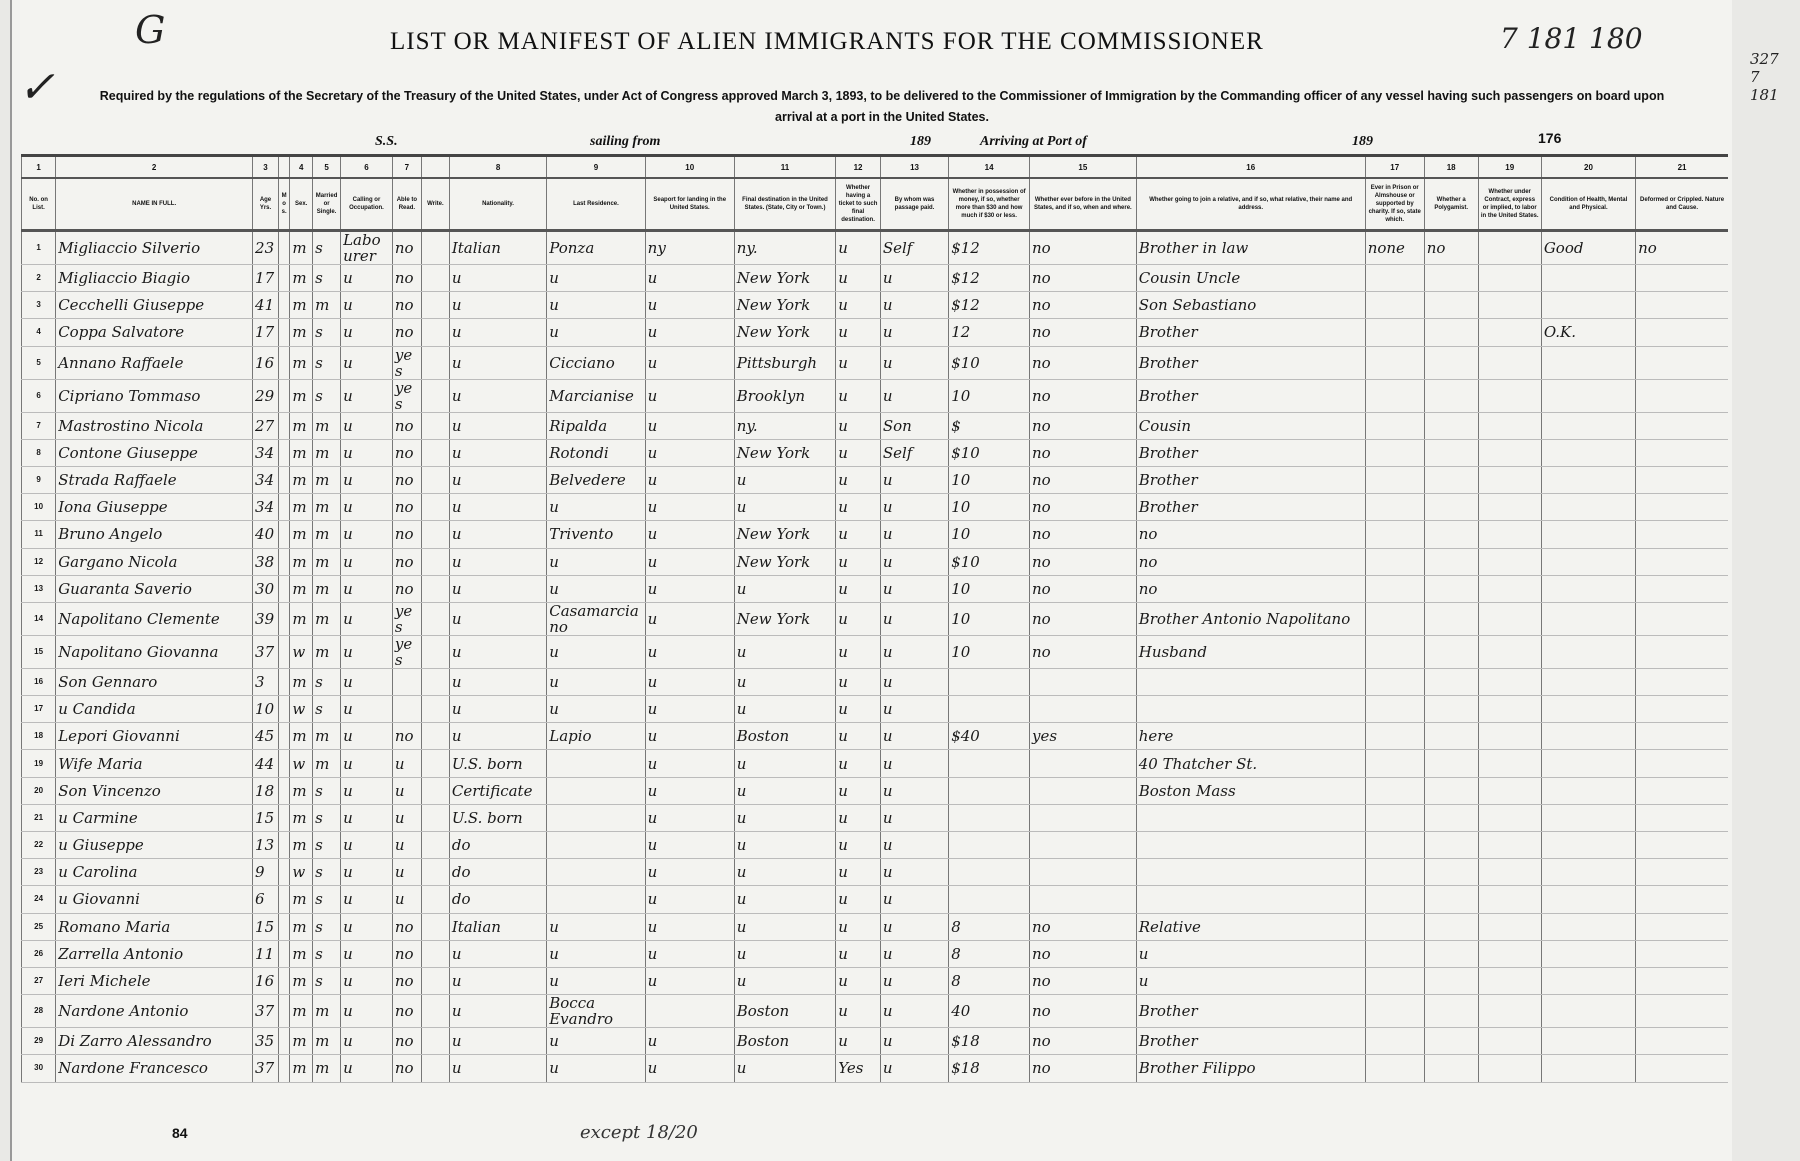 The height and width of the screenshot is (1161, 1800). Describe the element at coordinates (265, 791) in the screenshot. I see `cell: 18` at that location.